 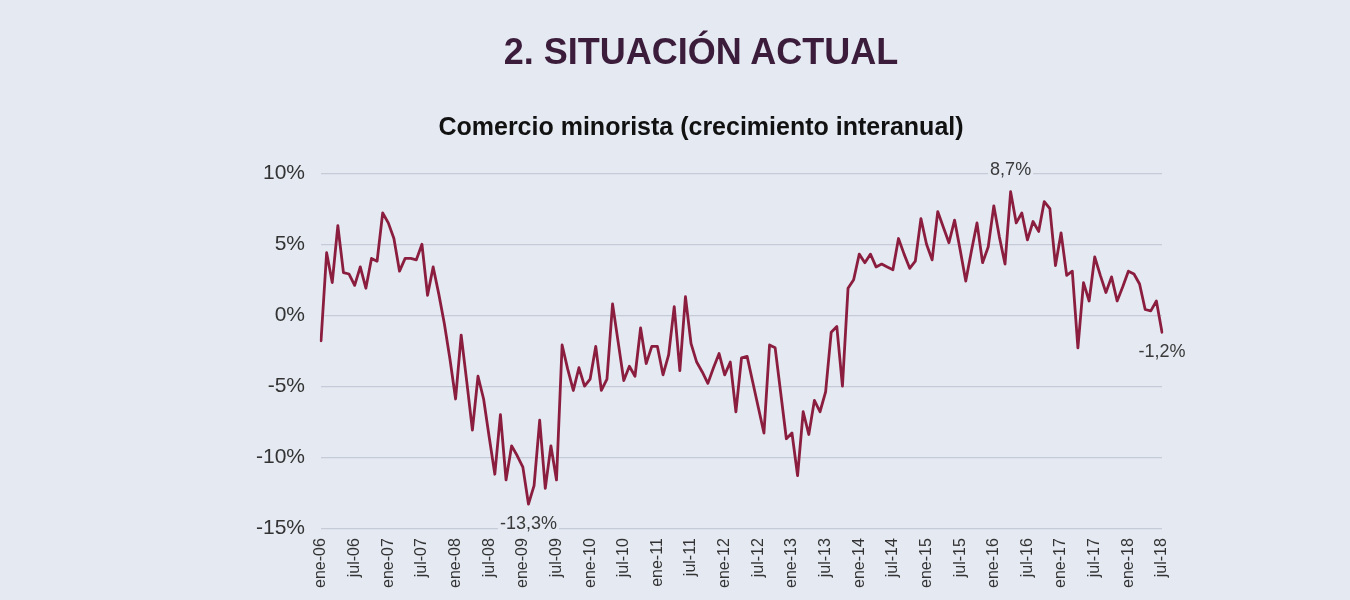 What do you see at coordinates (623, 558) in the screenshot?
I see `x-tick-label: jul-10` at bounding box center [623, 558].